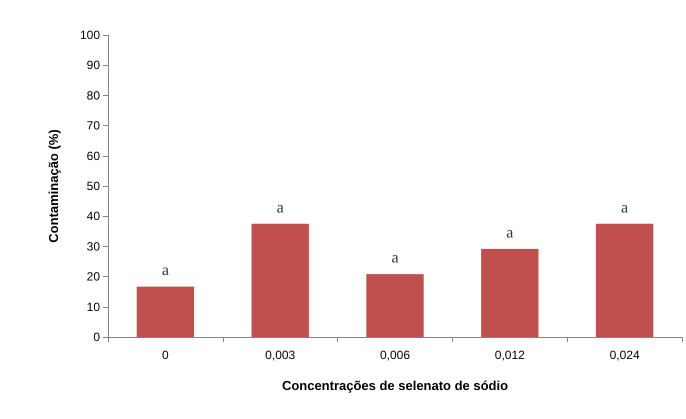  Describe the element at coordinates (93, 307) in the screenshot. I see `y-tick-label: 10` at that location.